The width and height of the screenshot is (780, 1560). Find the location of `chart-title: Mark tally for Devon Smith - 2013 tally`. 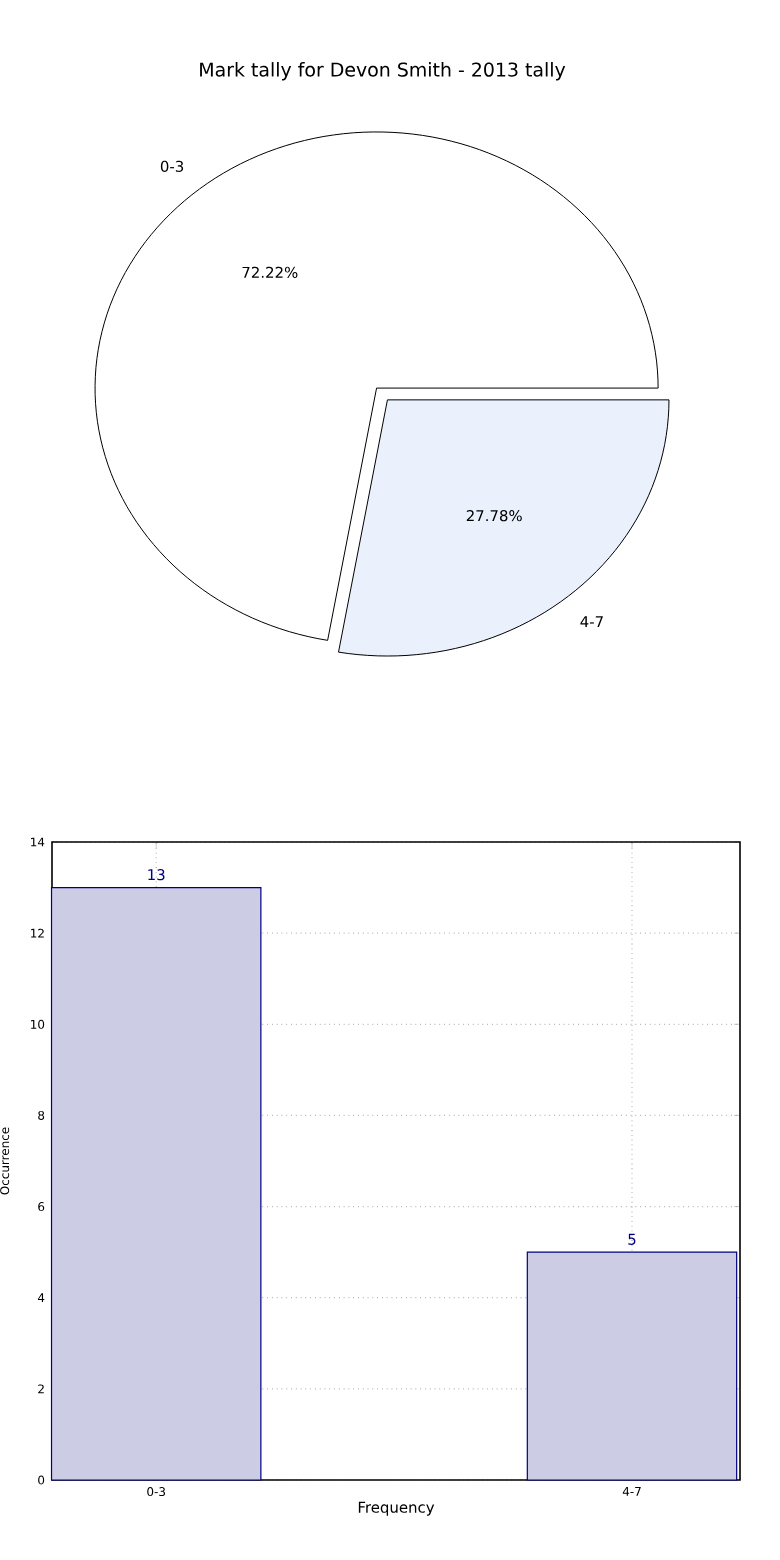

chart-title: Mark tally for Devon Smith - 2013 tally is located at coordinates (383, 71).